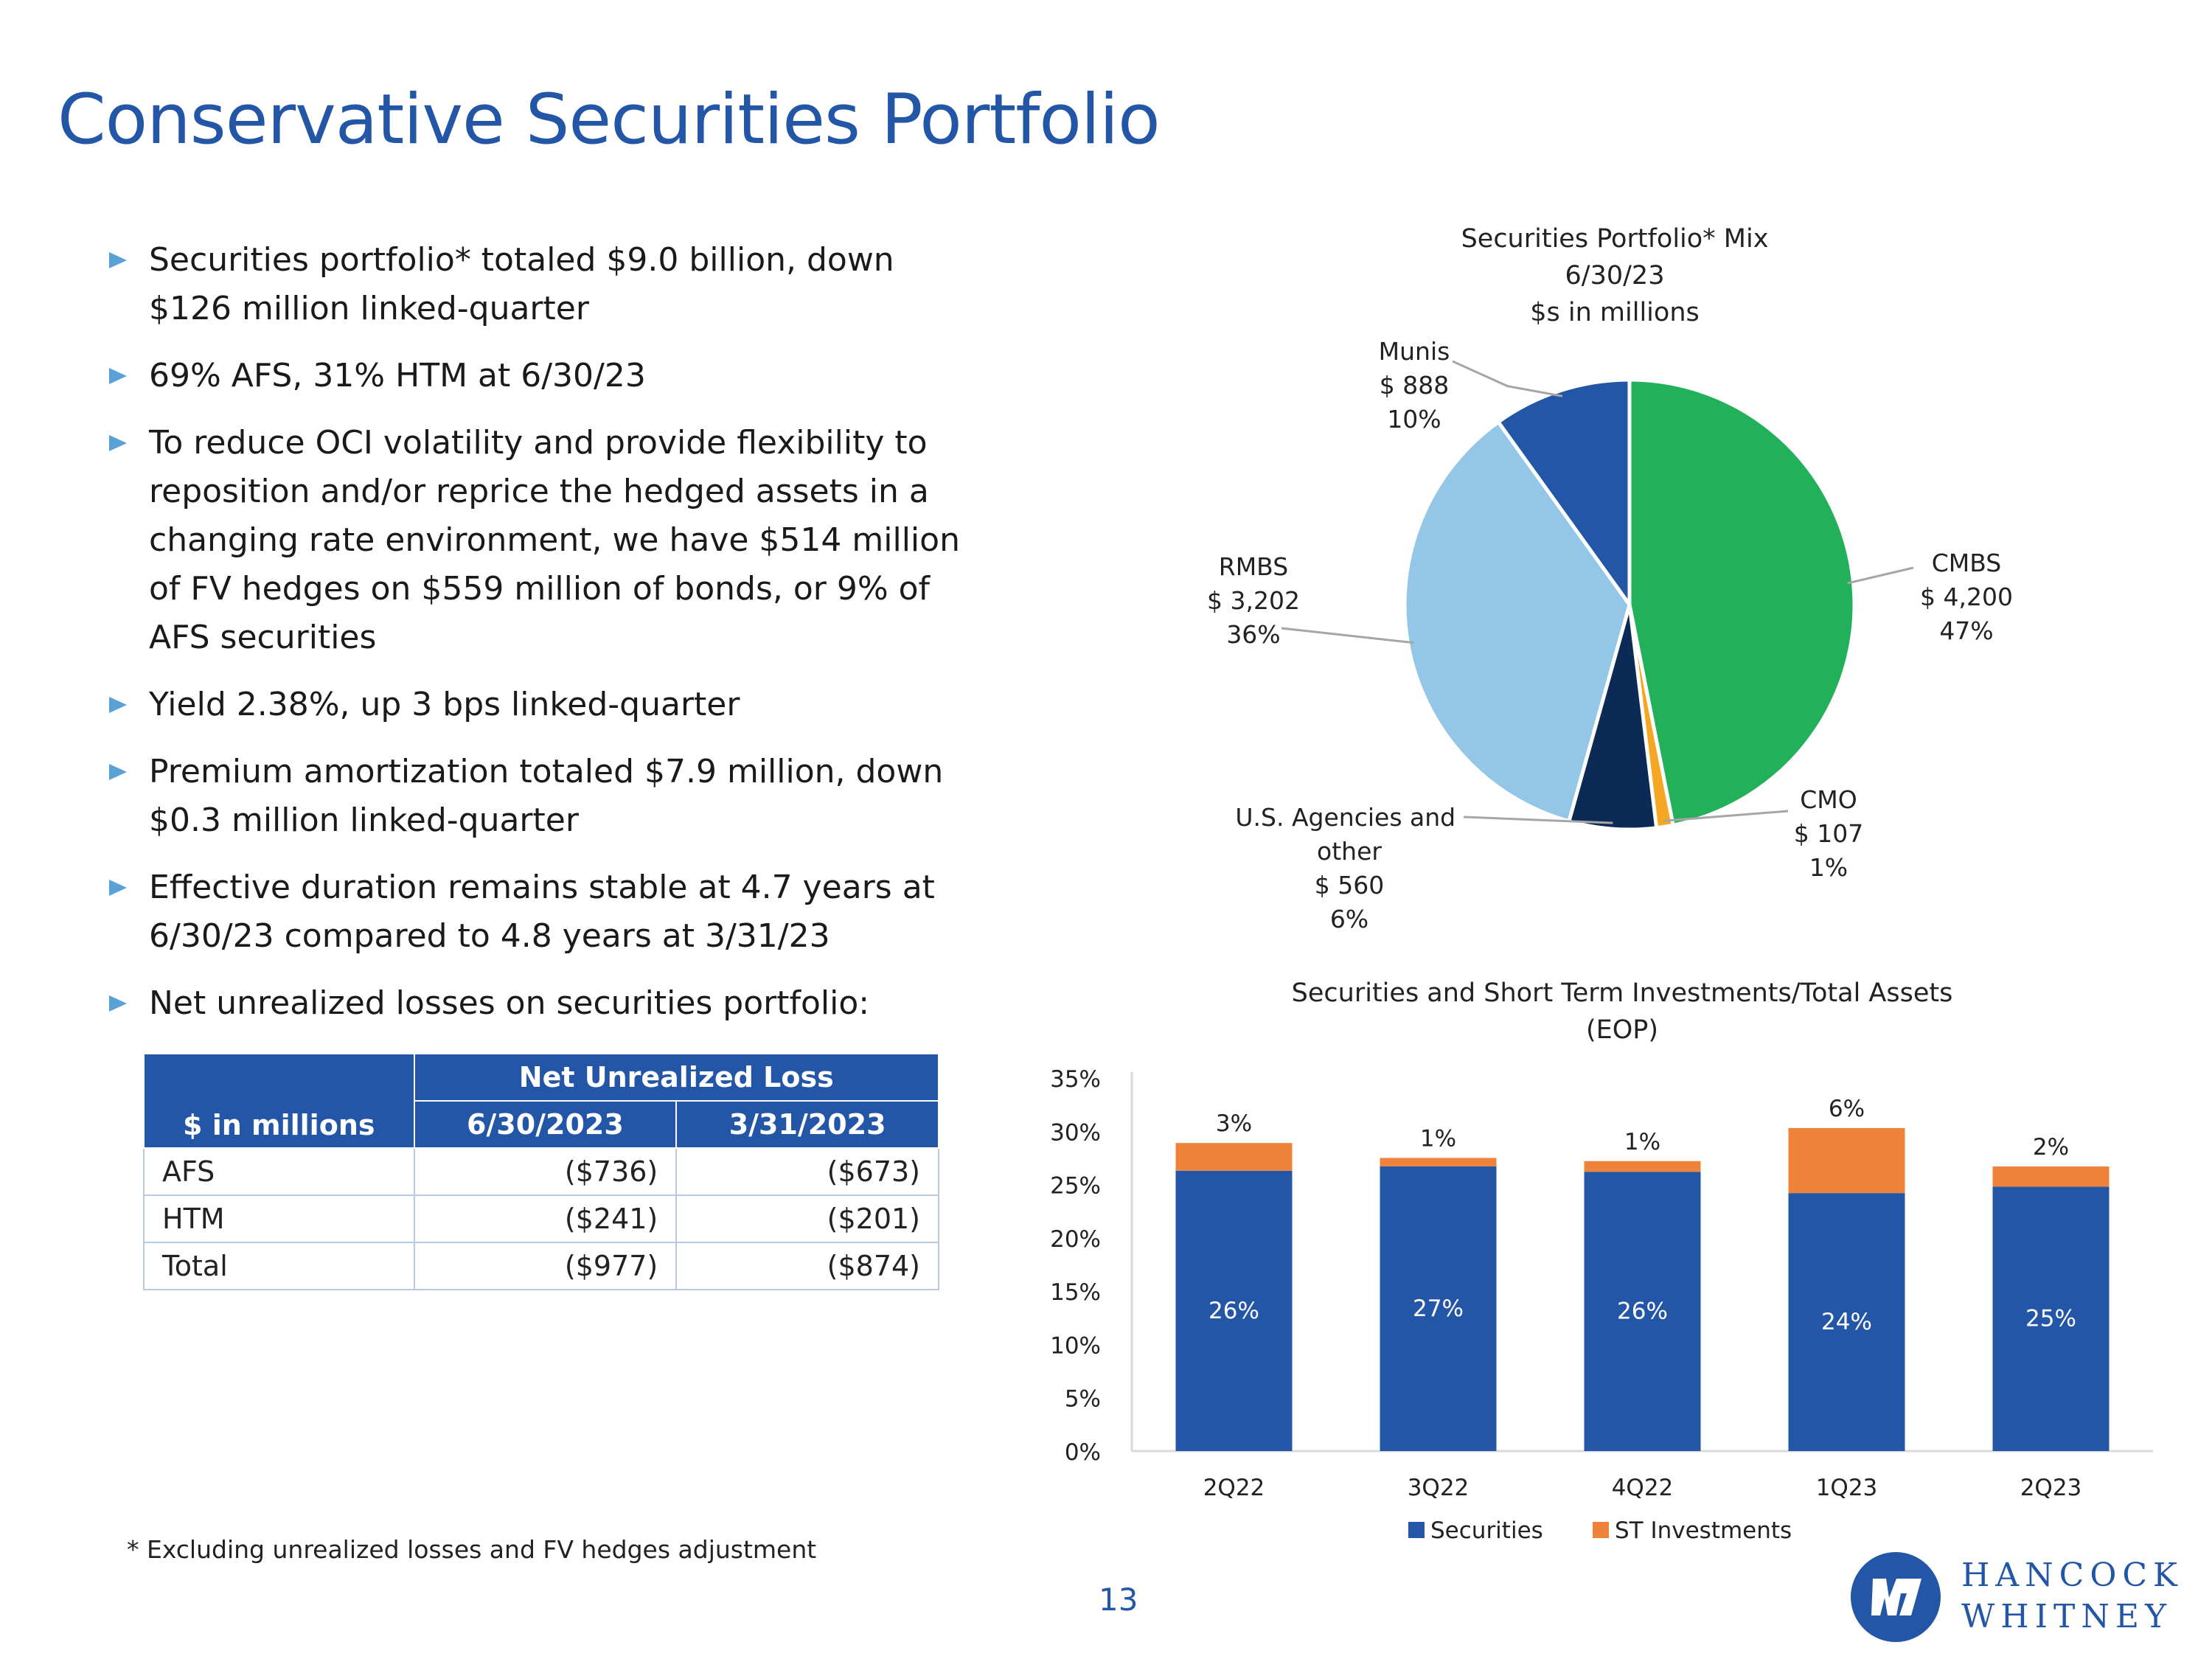  Describe the element at coordinates (1896, 1597) in the screenshot. I see `logo-mark-icon` at that location.